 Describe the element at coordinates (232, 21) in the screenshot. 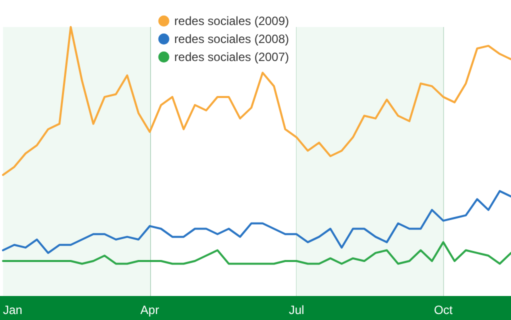

I see `legend-label: redes sociales (2009)` at that location.